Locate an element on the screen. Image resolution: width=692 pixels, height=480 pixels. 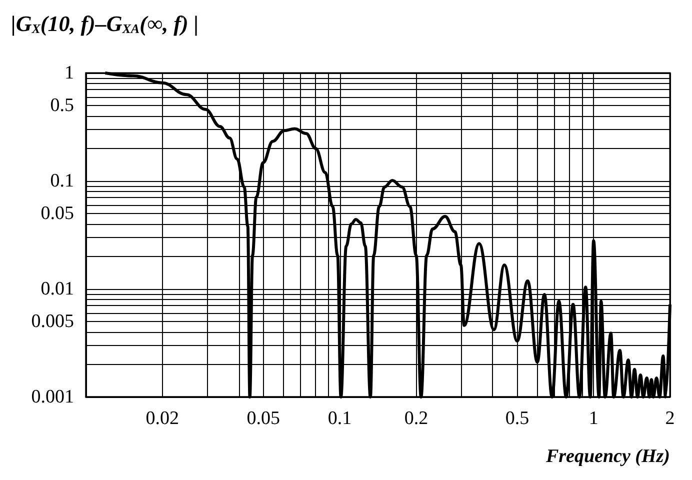
y-tick-label: 0.5 is located at coordinates (62, 105).